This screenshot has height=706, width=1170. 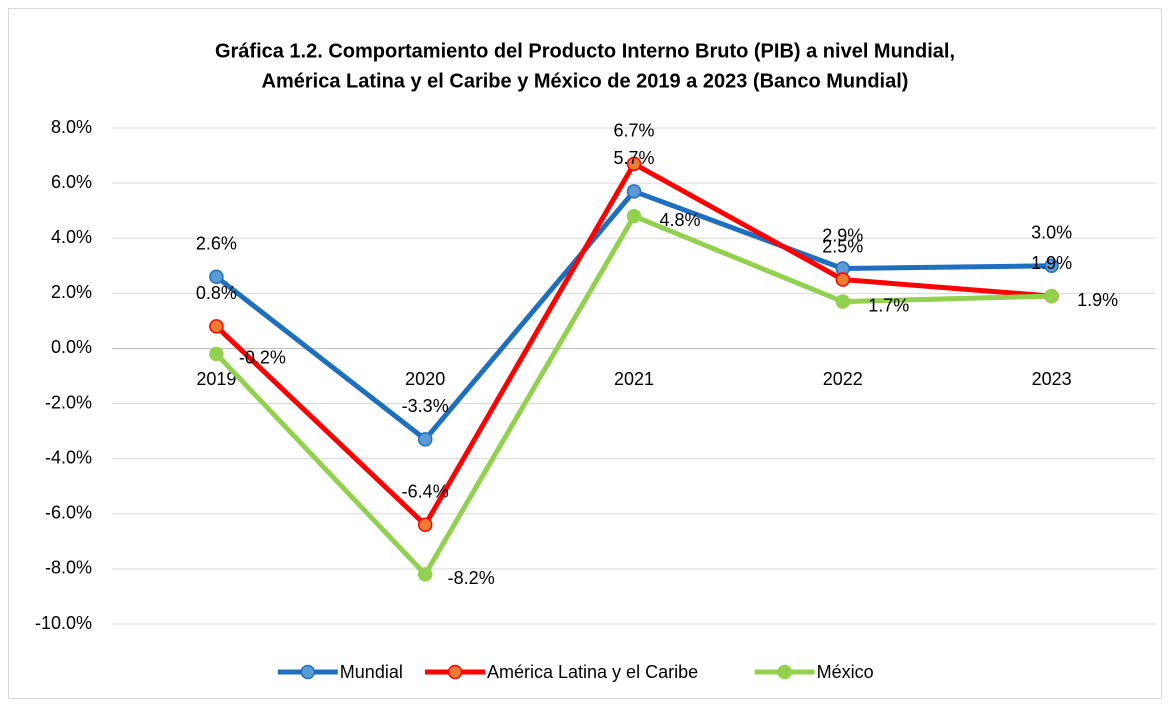 I want to click on y-tick-label: 2.0%, so click(x=71, y=292).